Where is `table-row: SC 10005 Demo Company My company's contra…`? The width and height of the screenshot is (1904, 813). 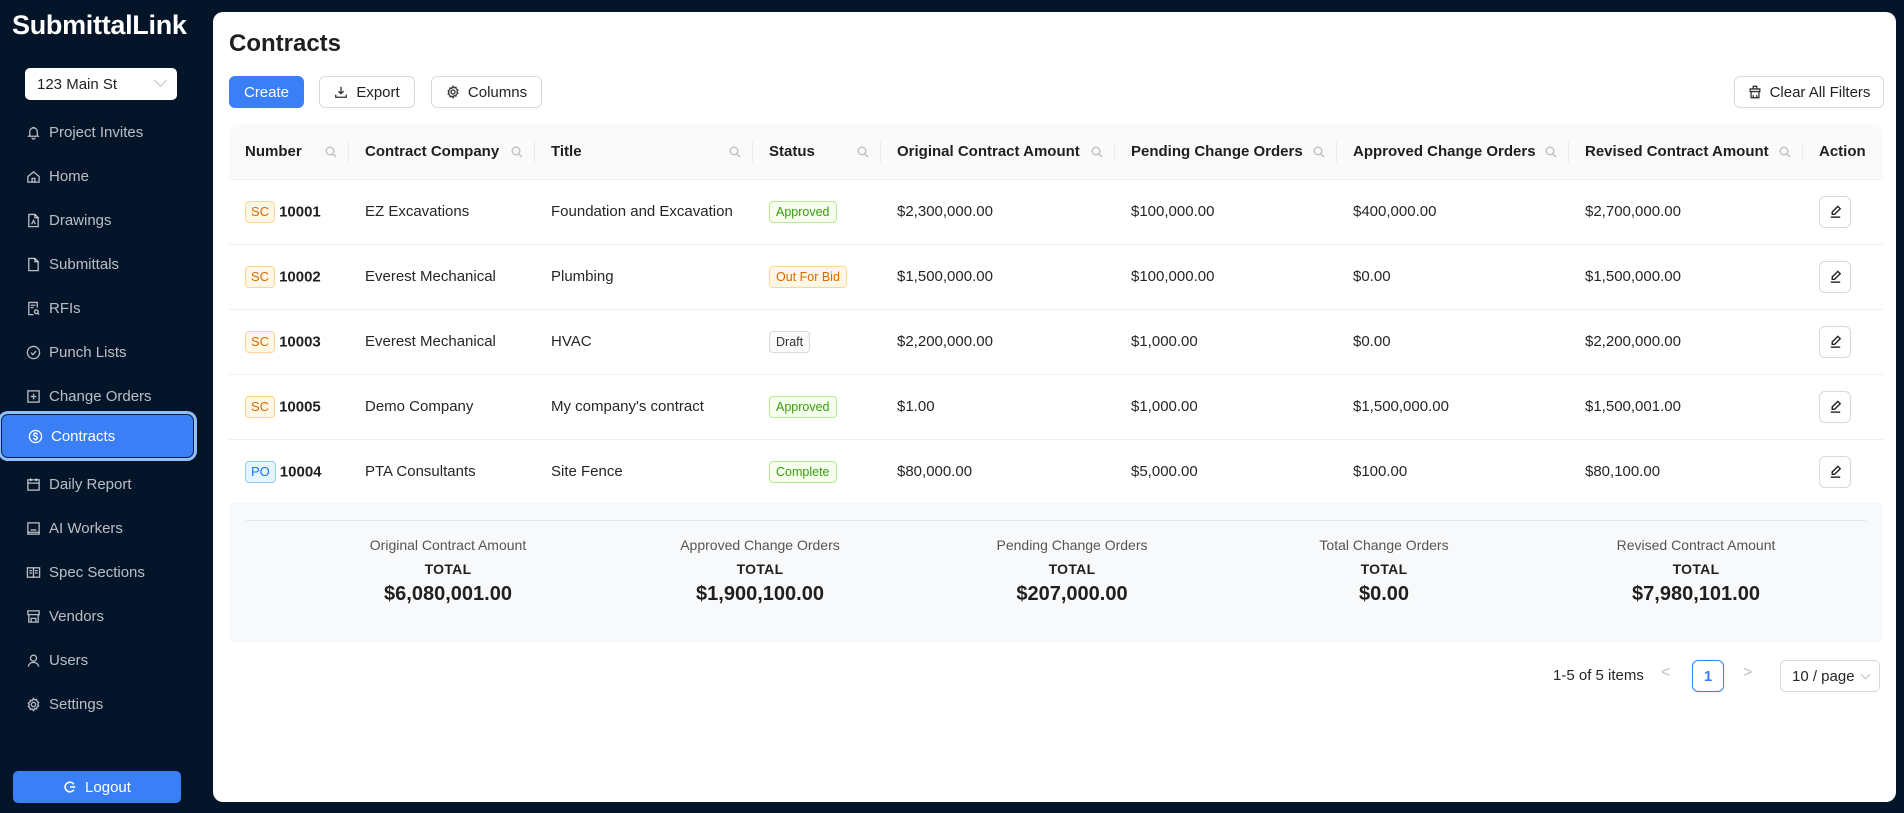
table-row: SC 10005 Demo Company My company's contra… is located at coordinates (1056, 407).